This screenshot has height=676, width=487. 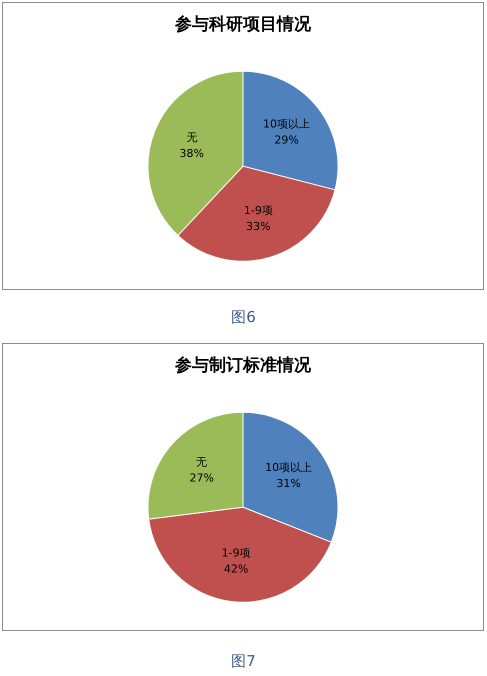 What do you see at coordinates (243, 24) in the screenshot?
I see `chart-title: 参与科研项目情况` at bounding box center [243, 24].